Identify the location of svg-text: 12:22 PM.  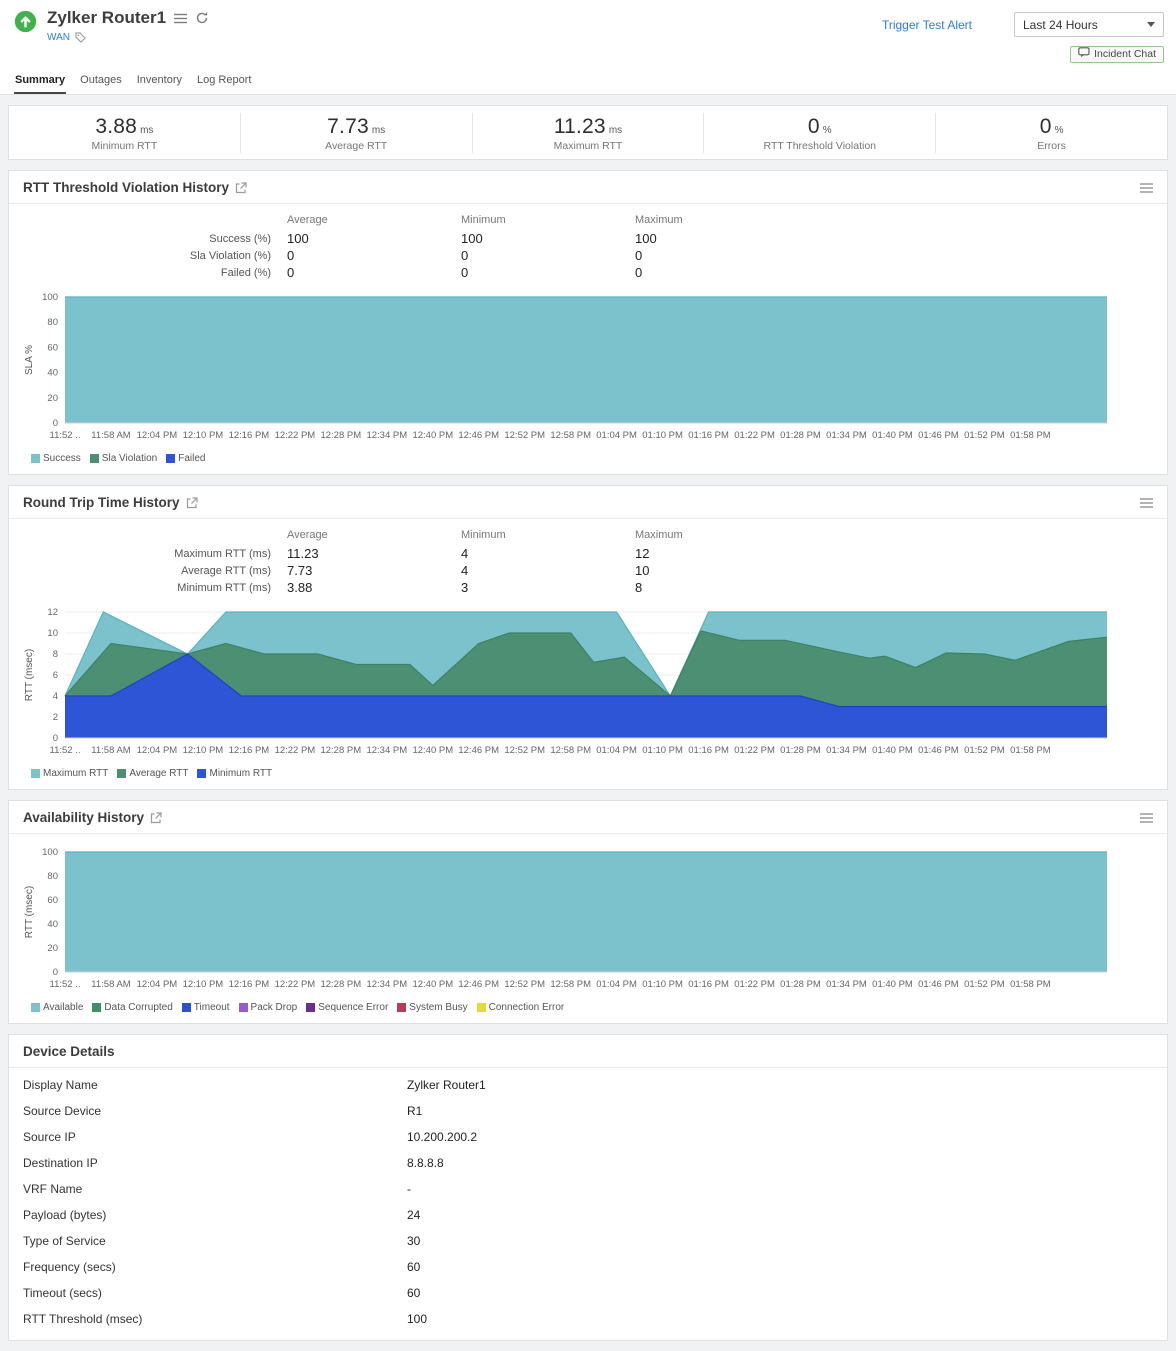
(295, 984).